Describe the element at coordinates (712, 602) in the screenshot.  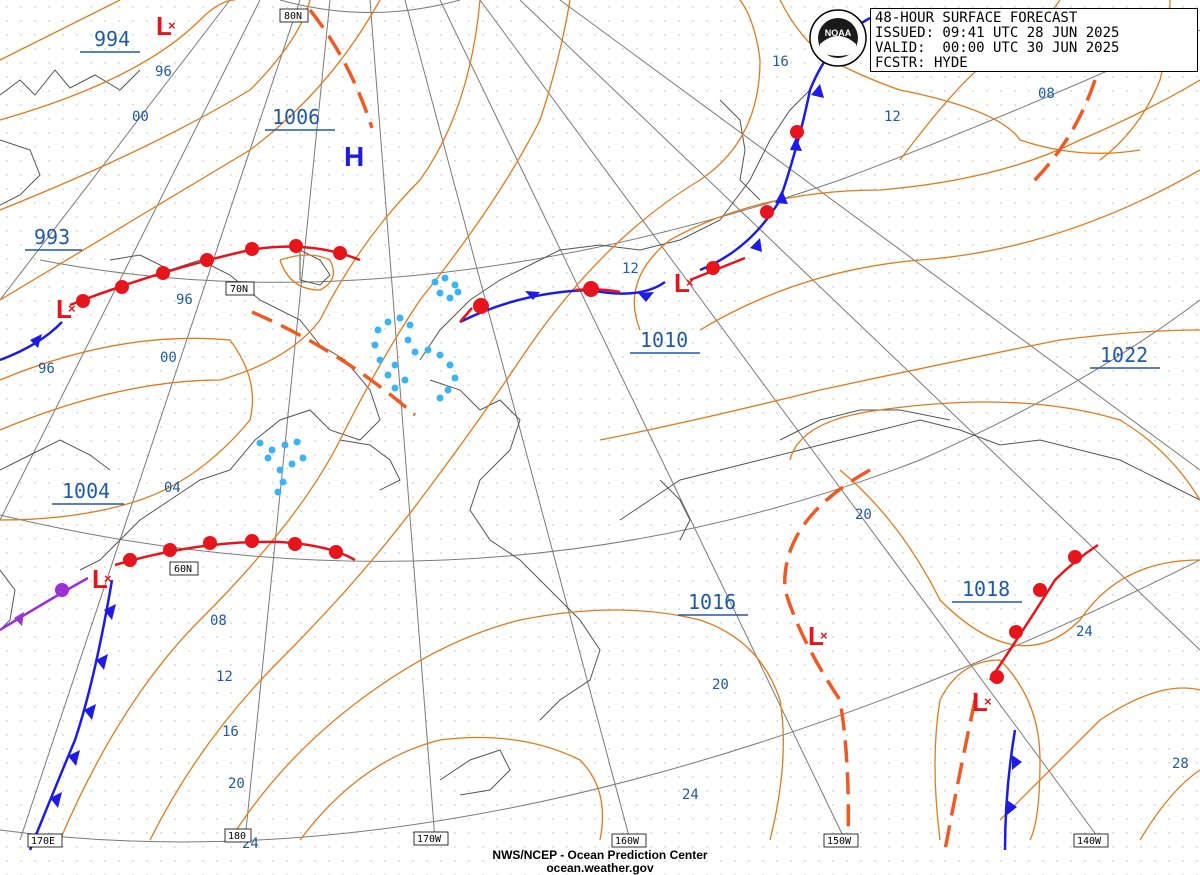
I see `pressure-1016: 1016` at that location.